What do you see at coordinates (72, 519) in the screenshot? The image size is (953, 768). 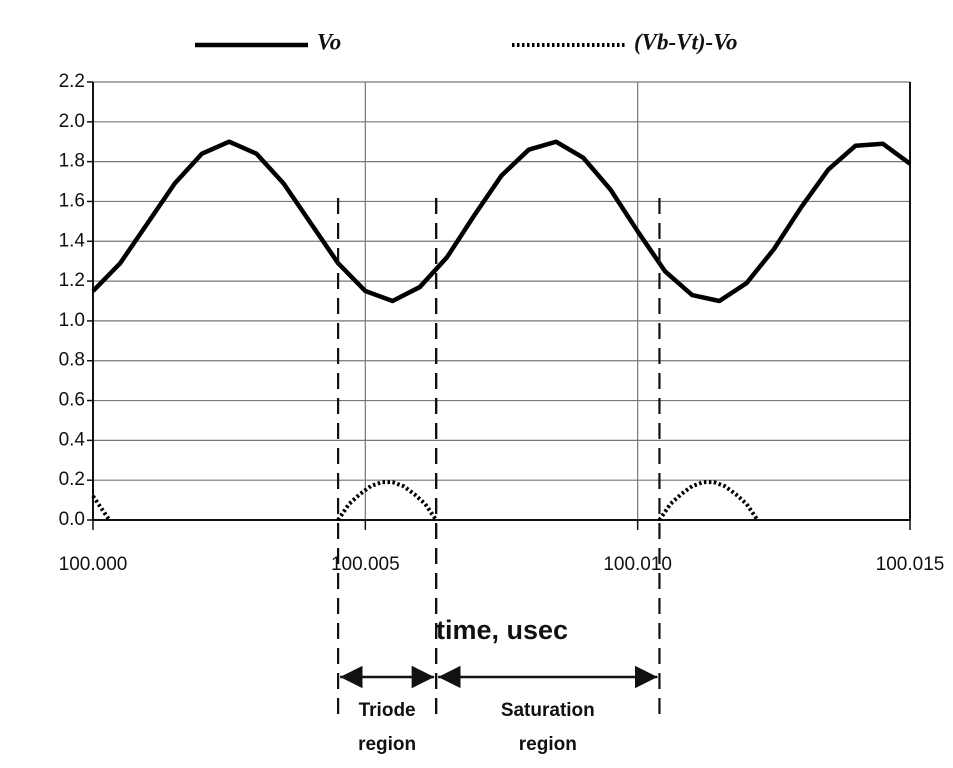 I see `y-tick-label: 0.0` at bounding box center [72, 519].